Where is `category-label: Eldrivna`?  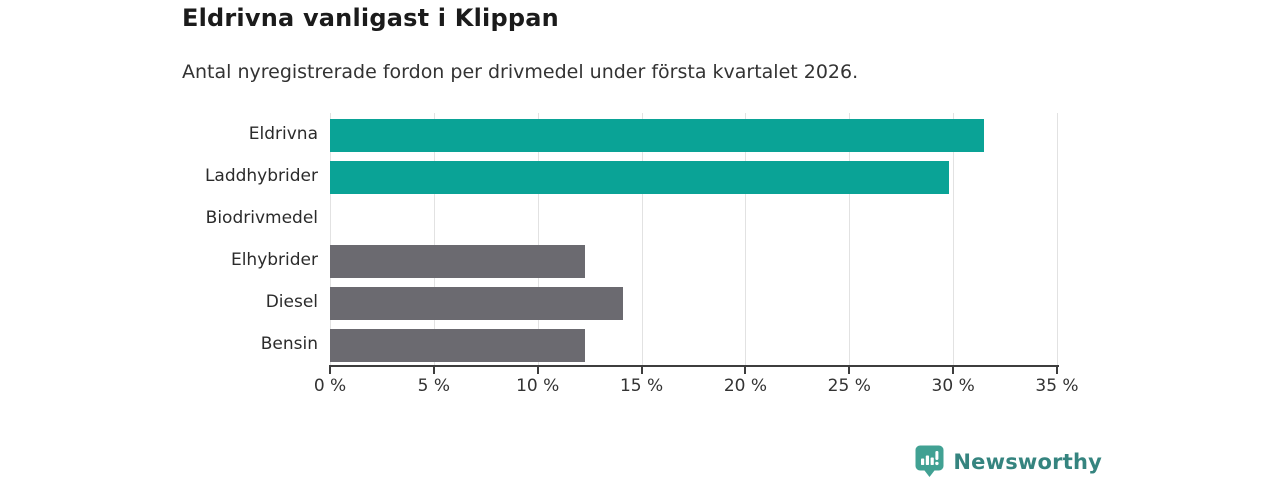
category-label: Eldrivna is located at coordinates (283, 134).